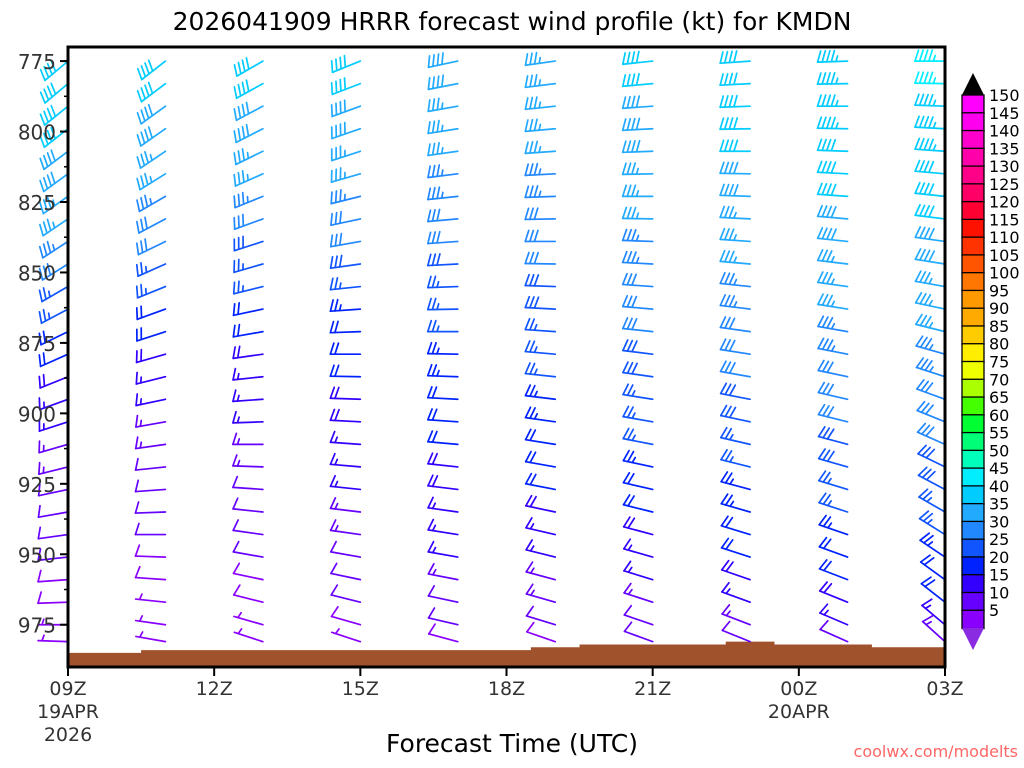 The width and height of the screenshot is (1024, 768). I want to click on colorbar-tick-label: 30, so click(999, 521).